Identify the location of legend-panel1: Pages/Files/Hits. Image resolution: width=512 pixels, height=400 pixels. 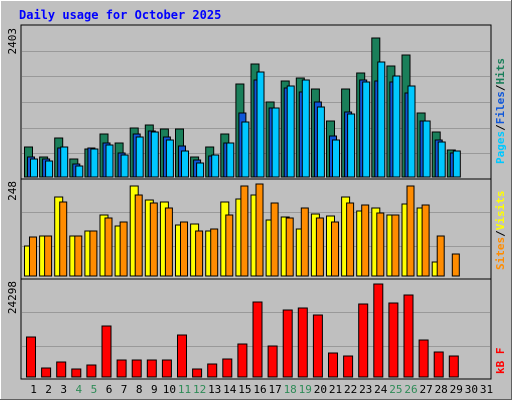
(500, 111).